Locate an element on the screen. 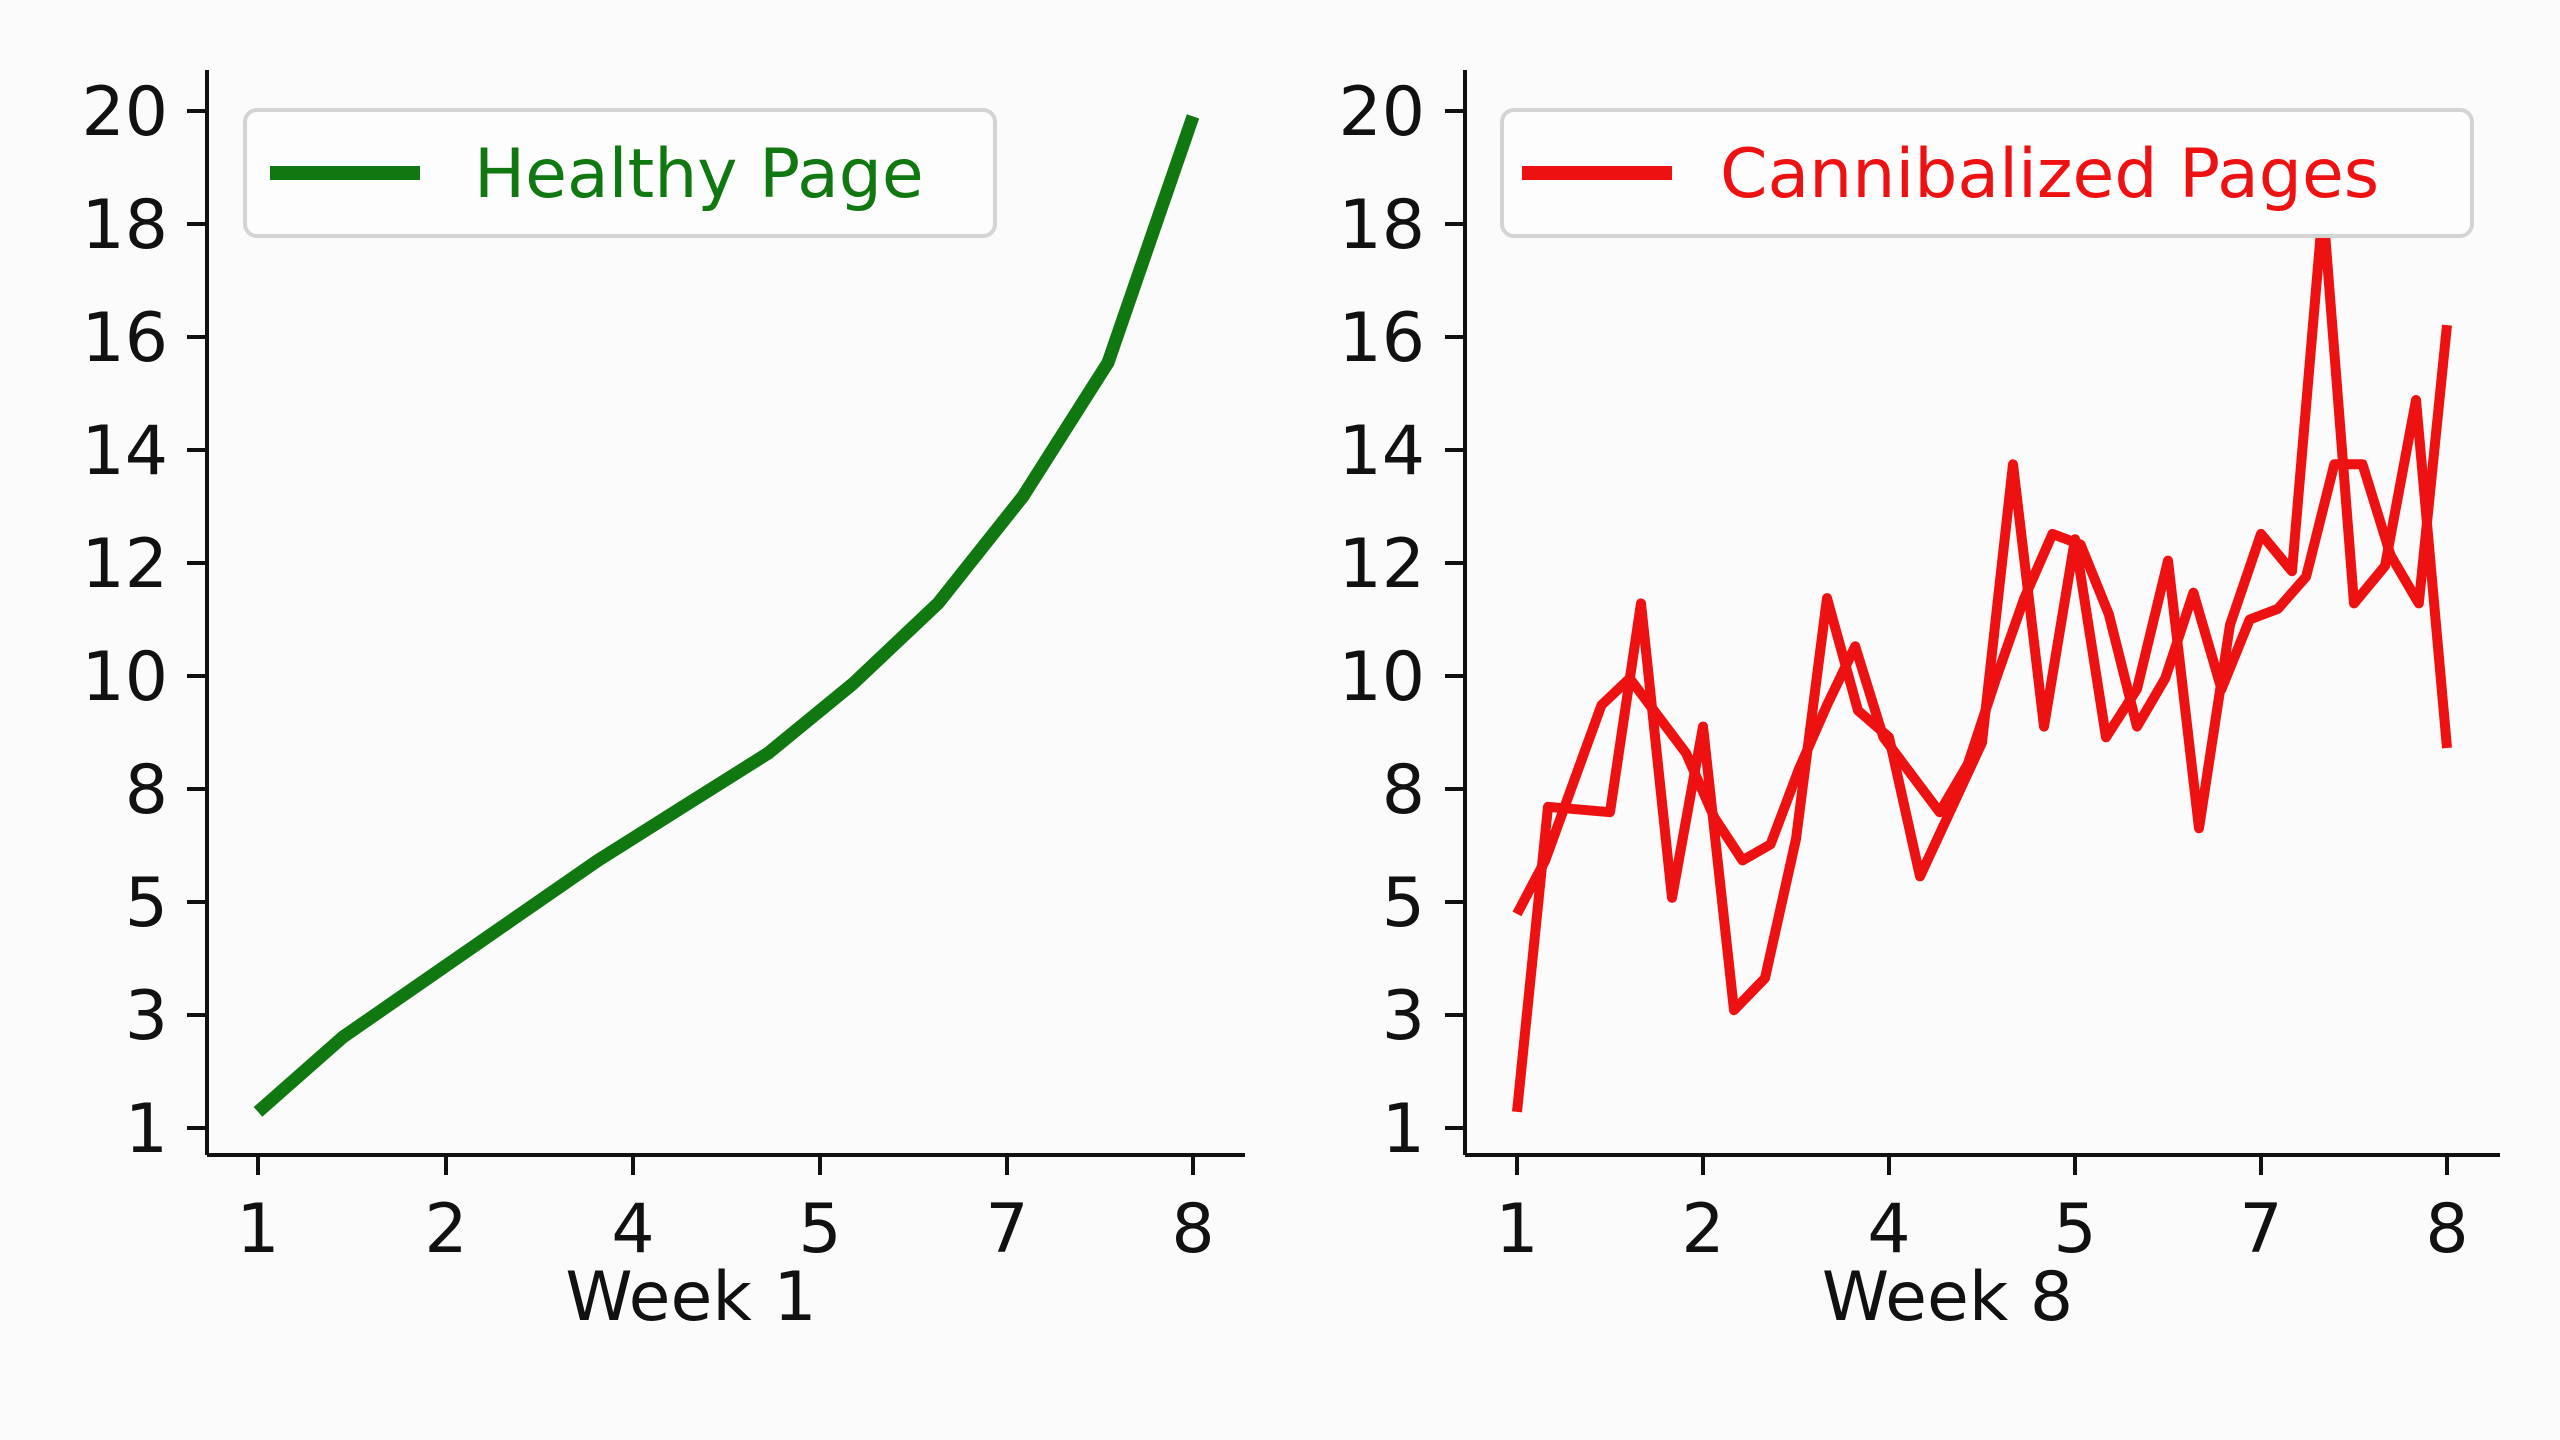 The height and width of the screenshot is (1440, 2560). legend: Healthy Page is located at coordinates (620, 173).